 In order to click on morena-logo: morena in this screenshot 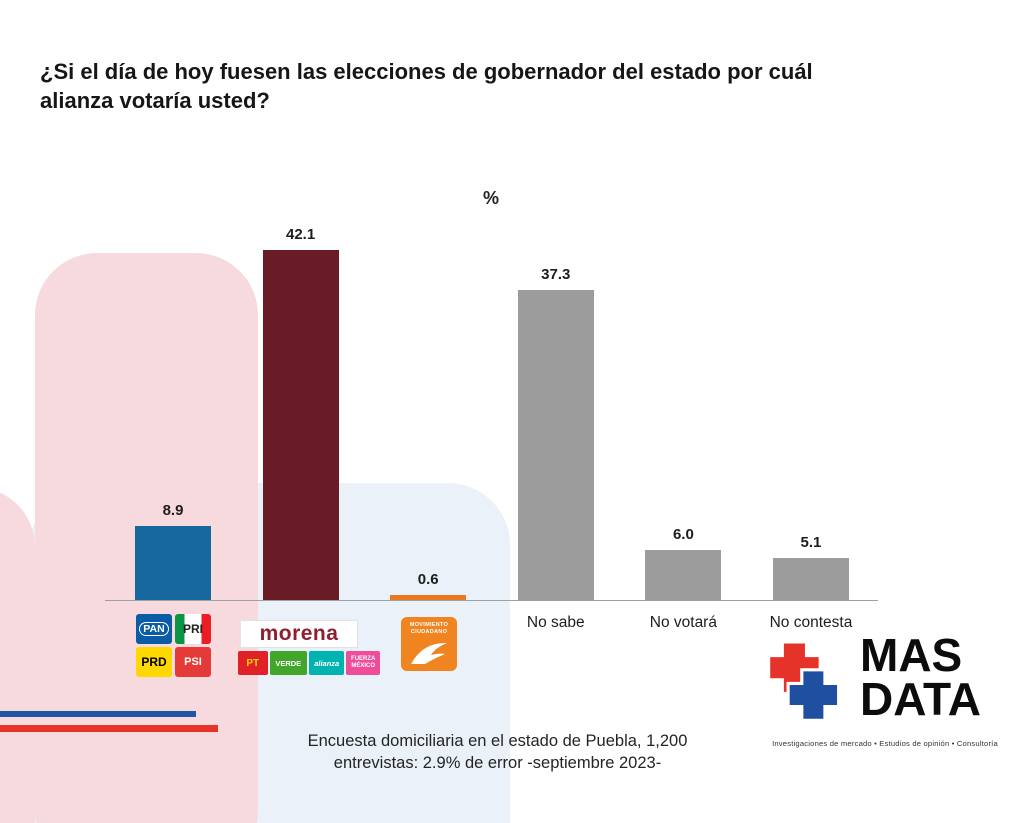, I will do `click(299, 634)`.